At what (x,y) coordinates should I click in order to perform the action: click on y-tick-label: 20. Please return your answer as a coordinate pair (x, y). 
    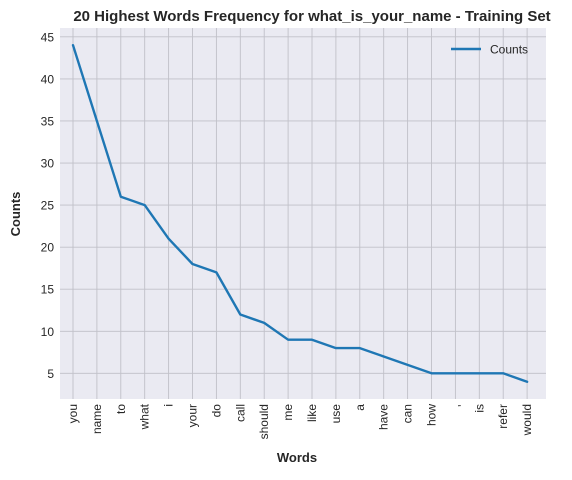
    Looking at the image, I should click on (48, 248).